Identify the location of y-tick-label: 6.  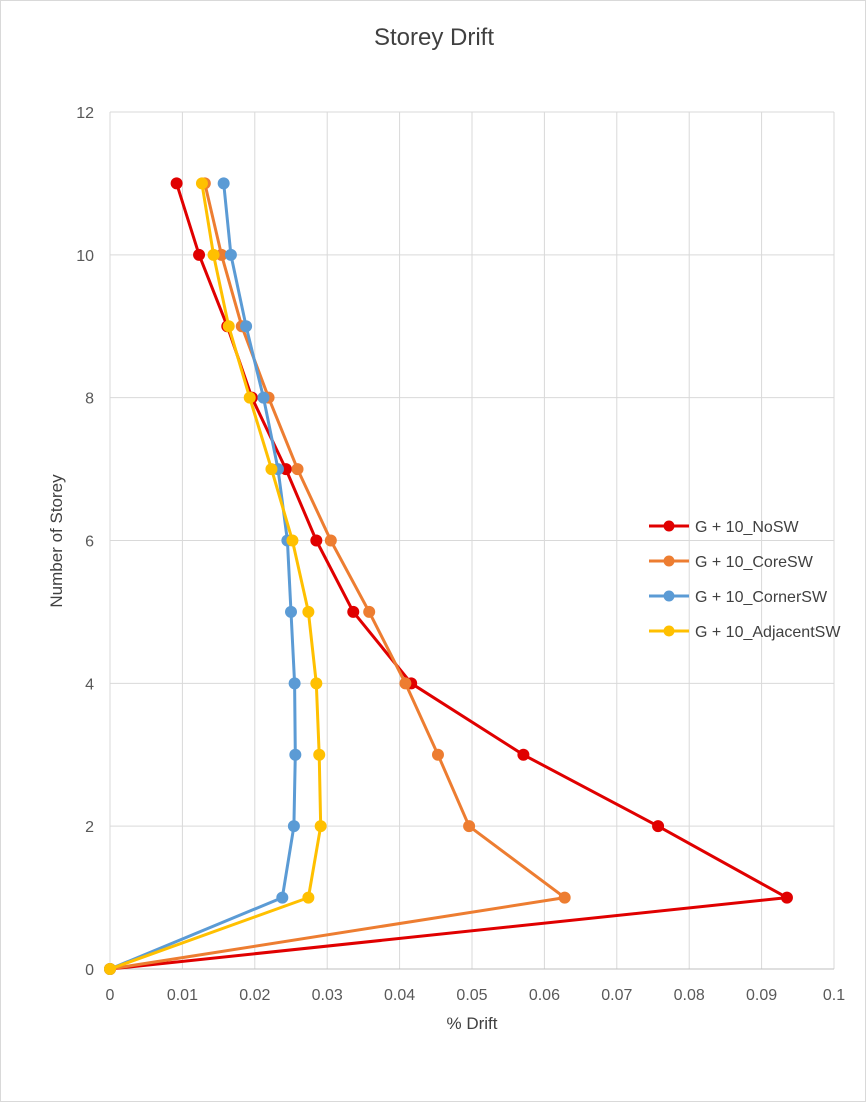
(89, 542).